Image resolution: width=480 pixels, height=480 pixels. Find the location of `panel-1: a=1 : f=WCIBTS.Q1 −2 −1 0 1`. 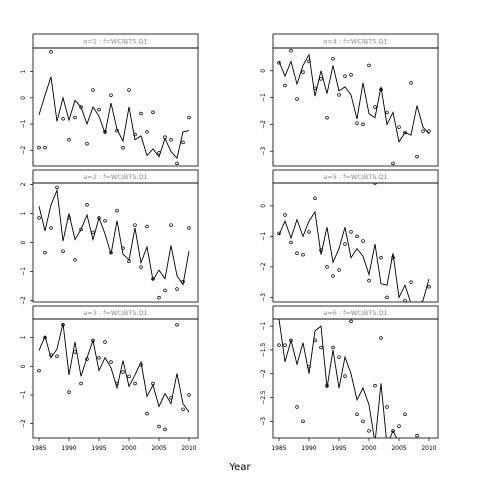

panel-1: a=1 : f=WCIBTS.Q1 −2 −1 0 1 is located at coordinates (109, 100).